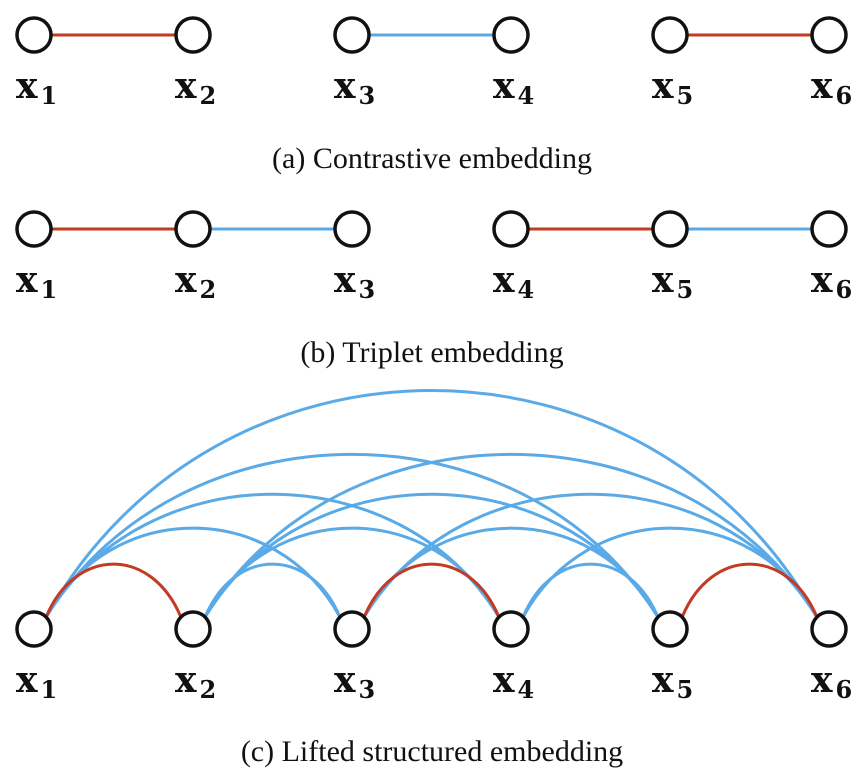 This screenshot has height=778, width=865. Describe the element at coordinates (431, 352) in the screenshot. I see `caption-triplet: (b) Triplet embedding` at that location.